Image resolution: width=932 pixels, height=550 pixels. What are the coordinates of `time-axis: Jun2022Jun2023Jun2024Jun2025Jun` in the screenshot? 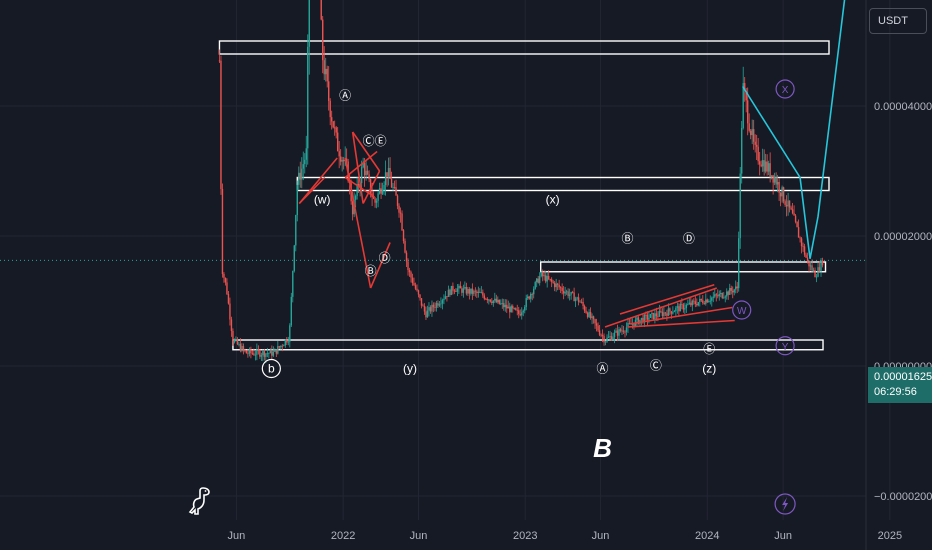 It's located at (580, 536).